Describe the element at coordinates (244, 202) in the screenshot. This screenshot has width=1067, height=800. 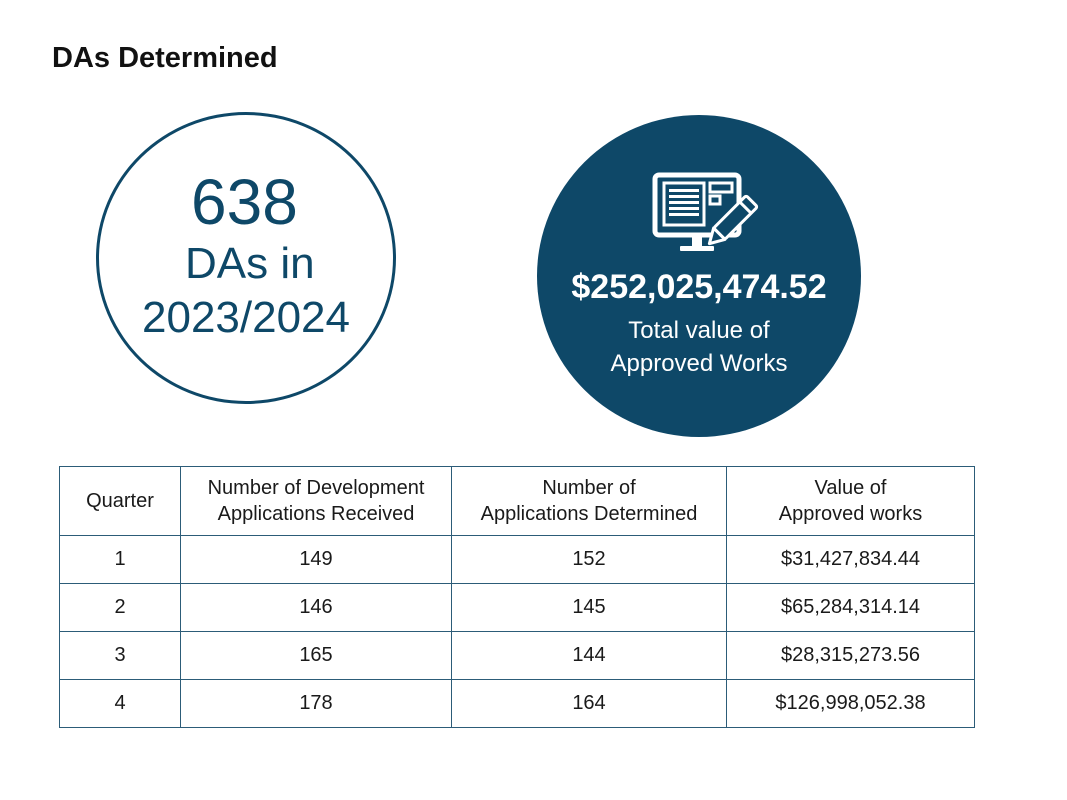
I see `da-count-value: 638` at that location.